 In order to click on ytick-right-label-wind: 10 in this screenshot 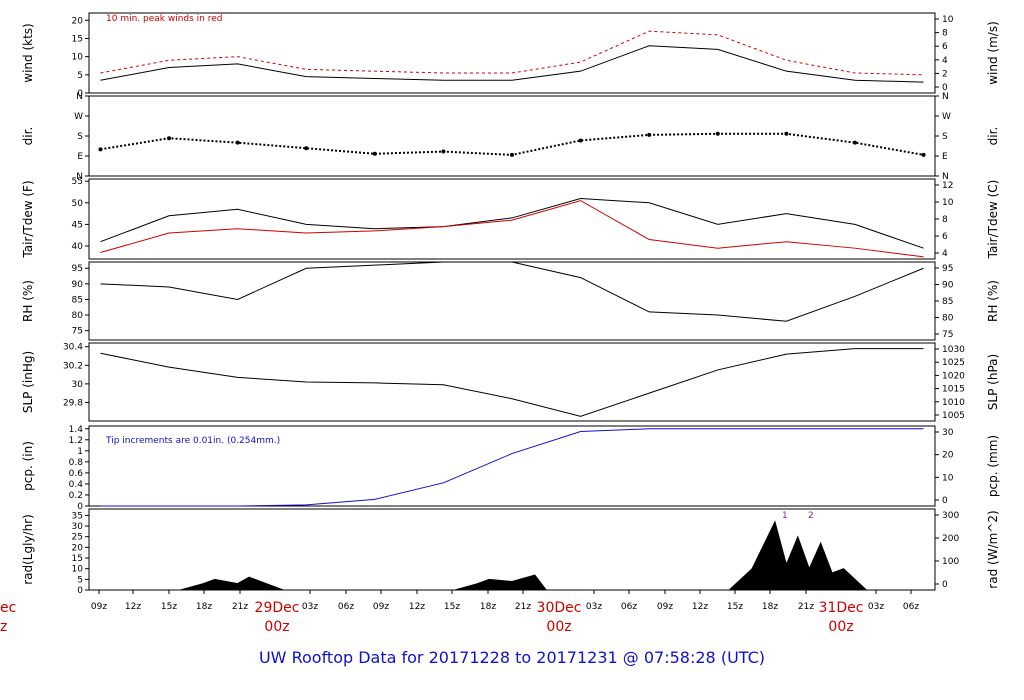, I will do `click(948, 20)`.